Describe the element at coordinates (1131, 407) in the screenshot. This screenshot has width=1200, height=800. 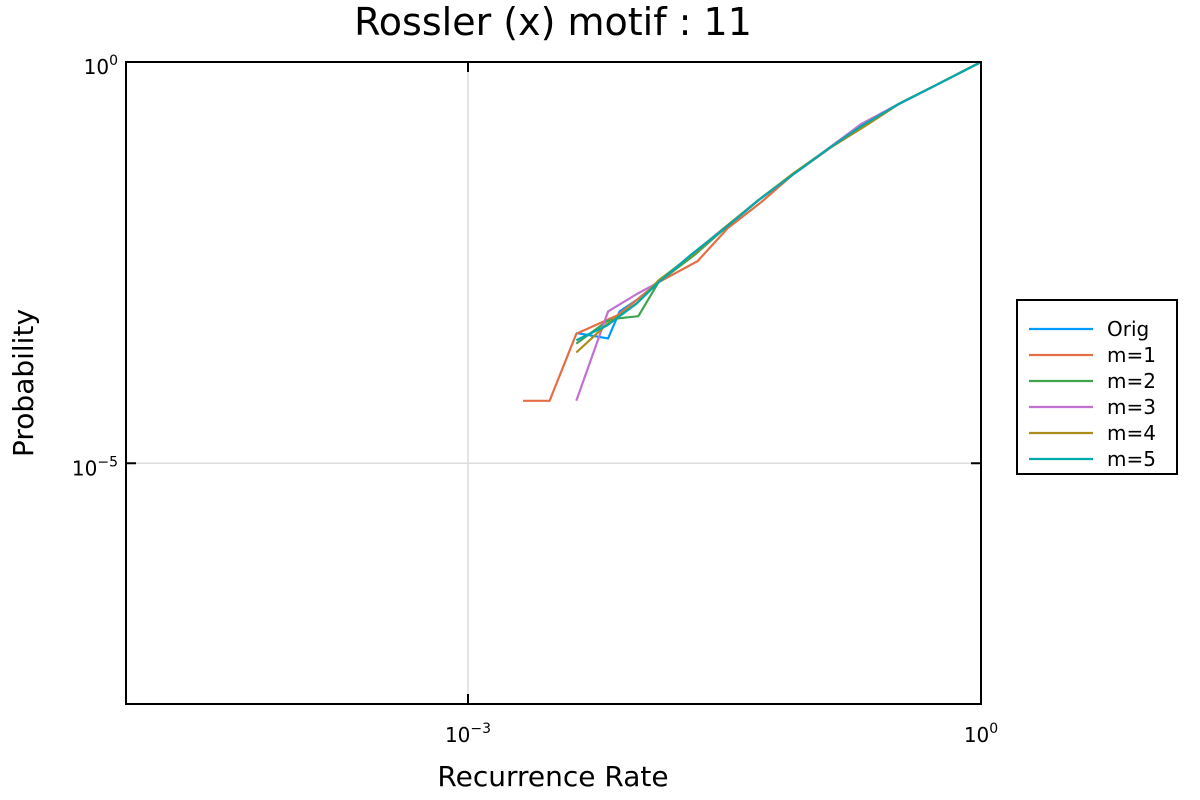
I see `legend-label: m=3` at that location.